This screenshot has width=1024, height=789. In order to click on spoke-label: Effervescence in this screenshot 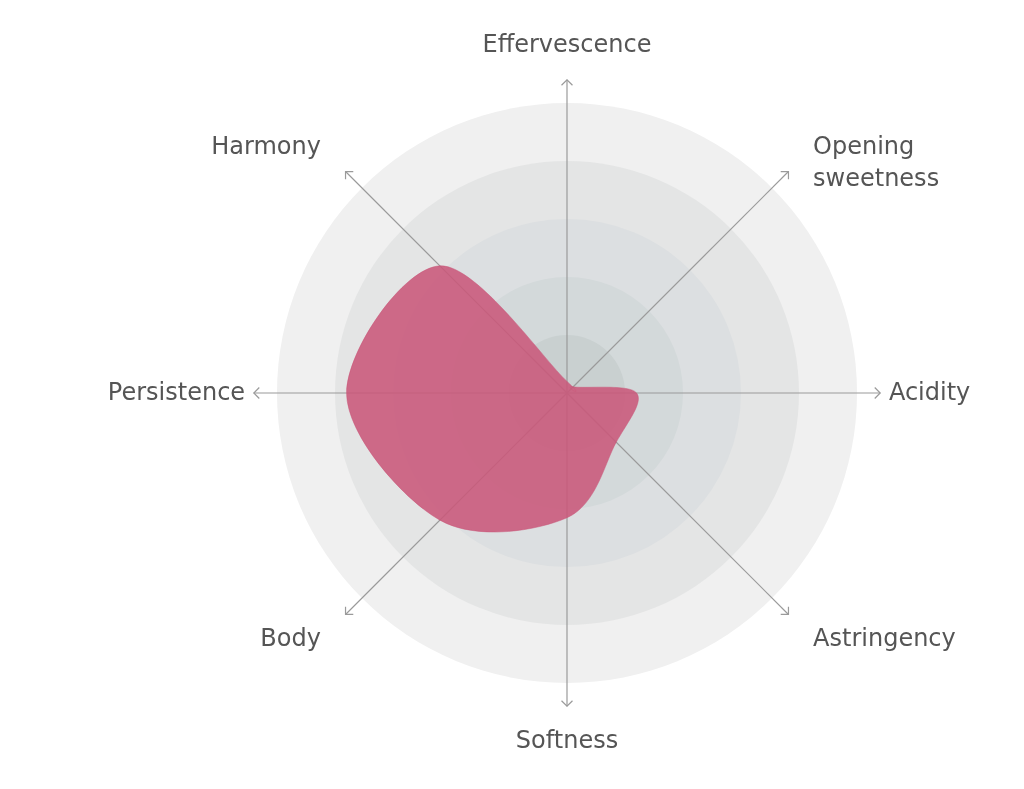, I will do `click(567, 44)`.